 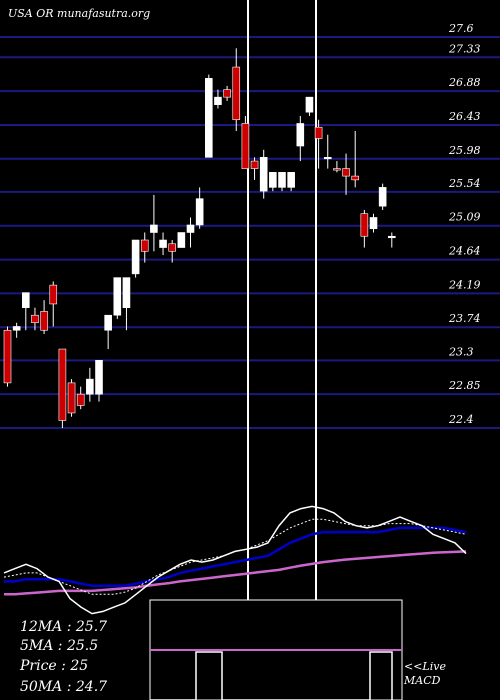 What do you see at coordinates (464, 150) in the screenshot?
I see `y-tick-label: 25.98` at bounding box center [464, 150].